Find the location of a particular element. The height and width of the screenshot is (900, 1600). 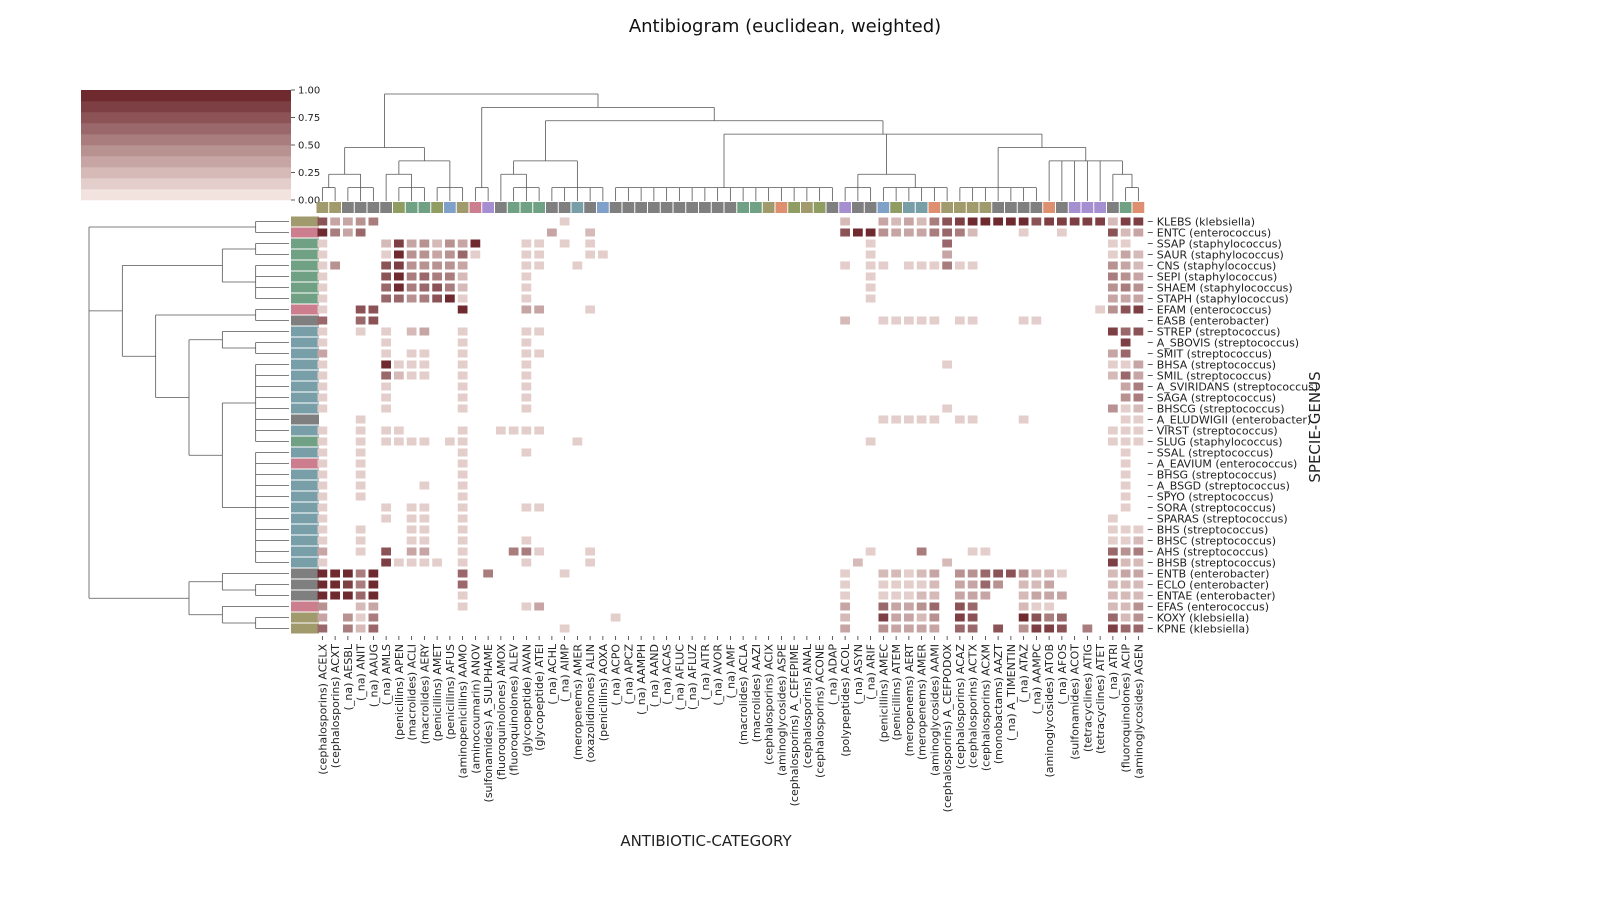

row-tick-label: KLEBS (klebsiella) is located at coordinates (1206, 222).